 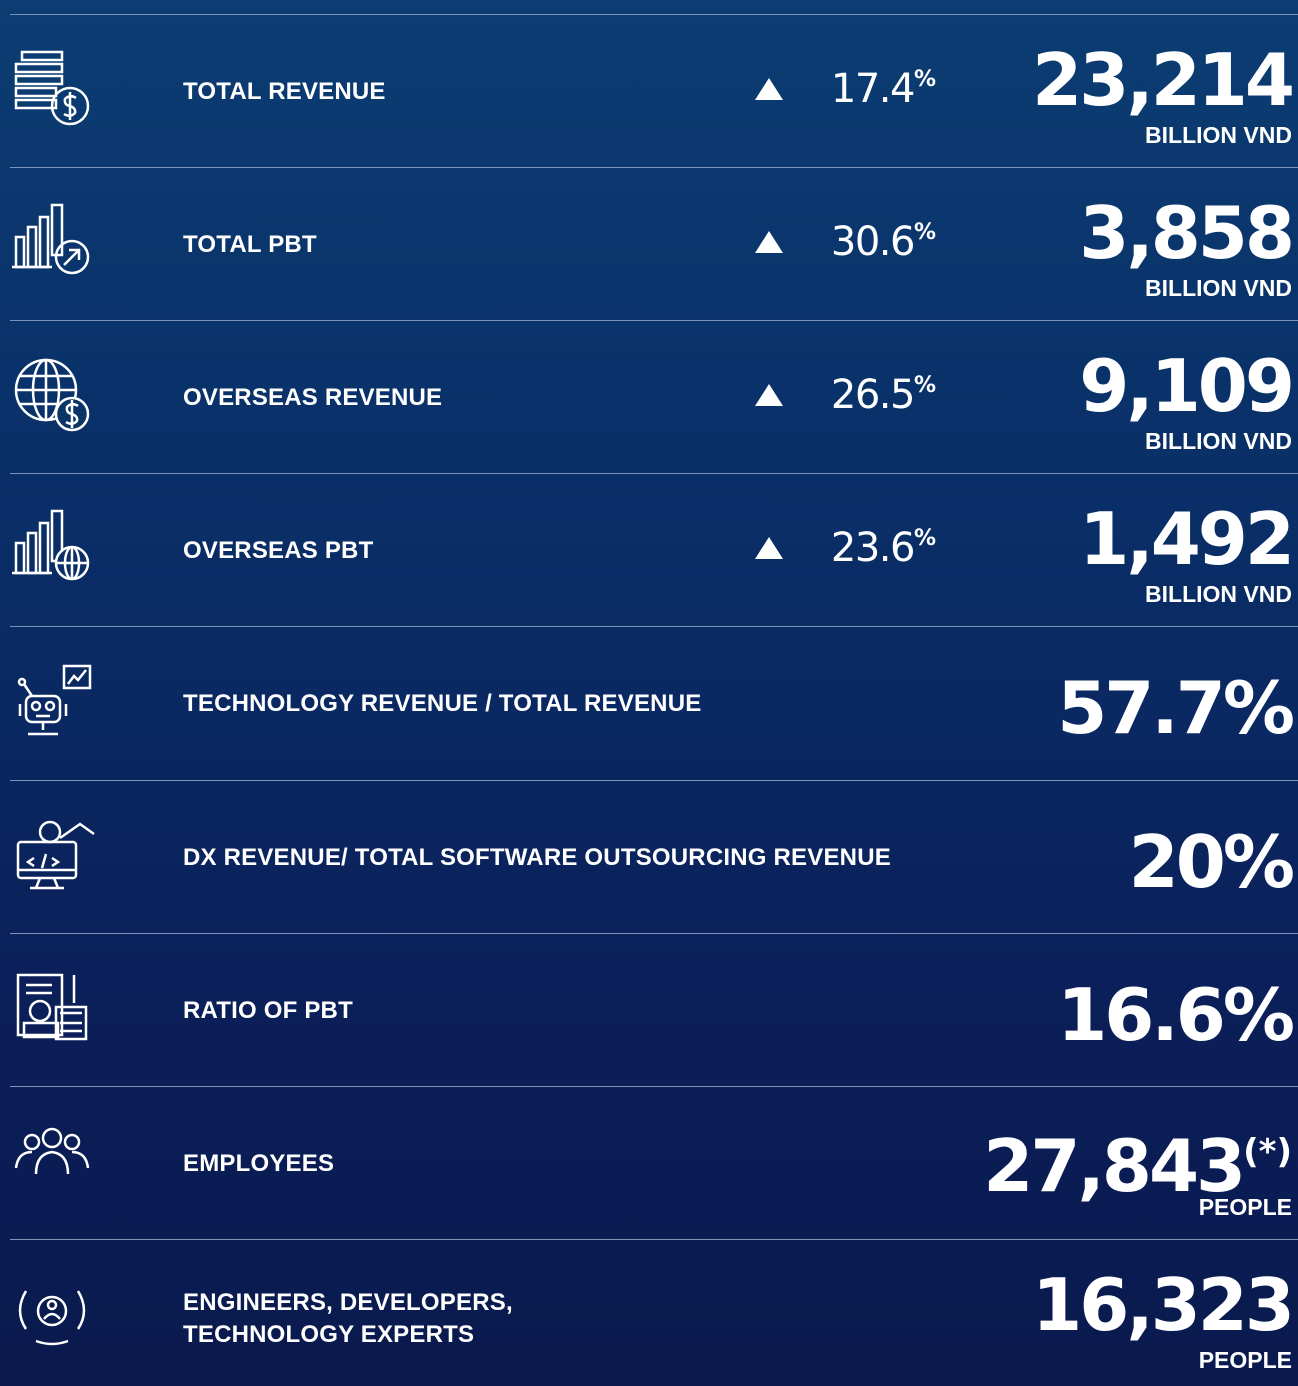 What do you see at coordinates (1114, 1165) in the screenshot?
I see `value-text: 27,843` at bounding box center [1114, 1165].